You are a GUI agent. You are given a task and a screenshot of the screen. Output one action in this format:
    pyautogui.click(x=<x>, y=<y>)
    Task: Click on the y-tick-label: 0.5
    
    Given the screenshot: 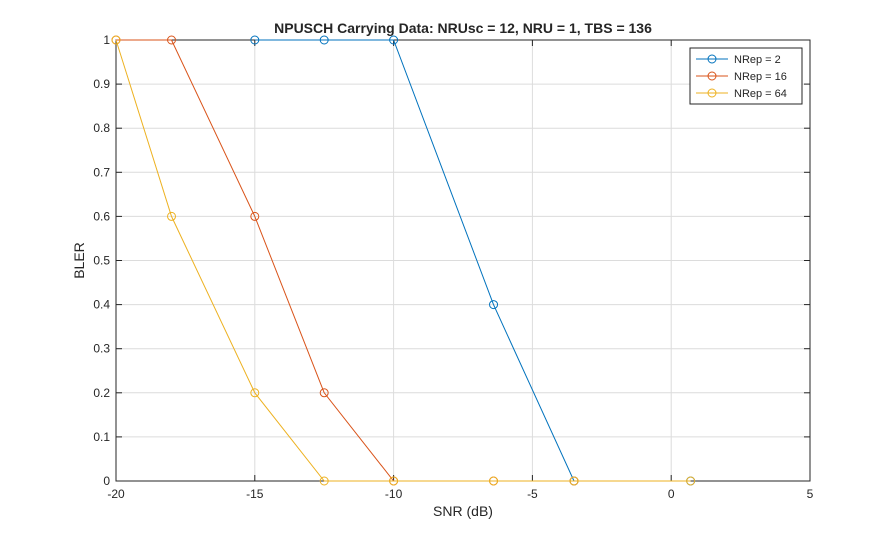 What is the action you would take?
    pyautogui.click(x=101, y=261)
    